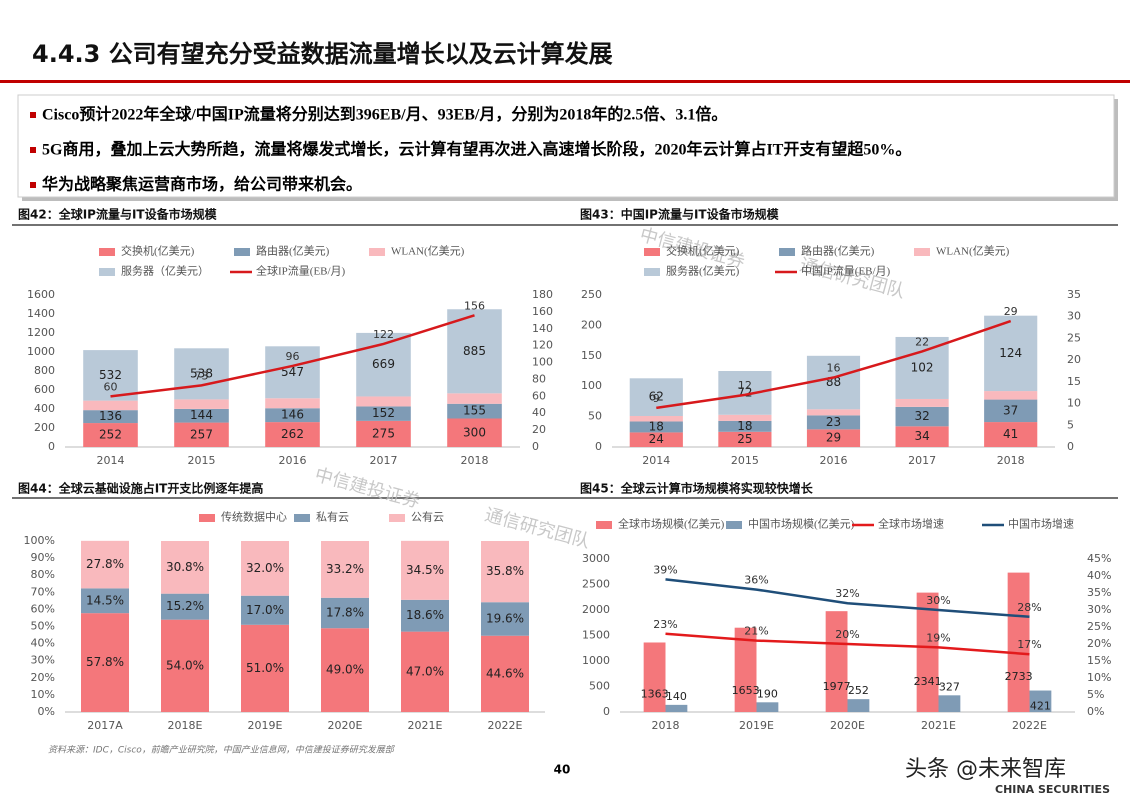 The height and width of the screenshot is (801, 1130). Describe the element at coordinates (111, 386) in the screenshot. I see `line-value-label: 60` at that location.